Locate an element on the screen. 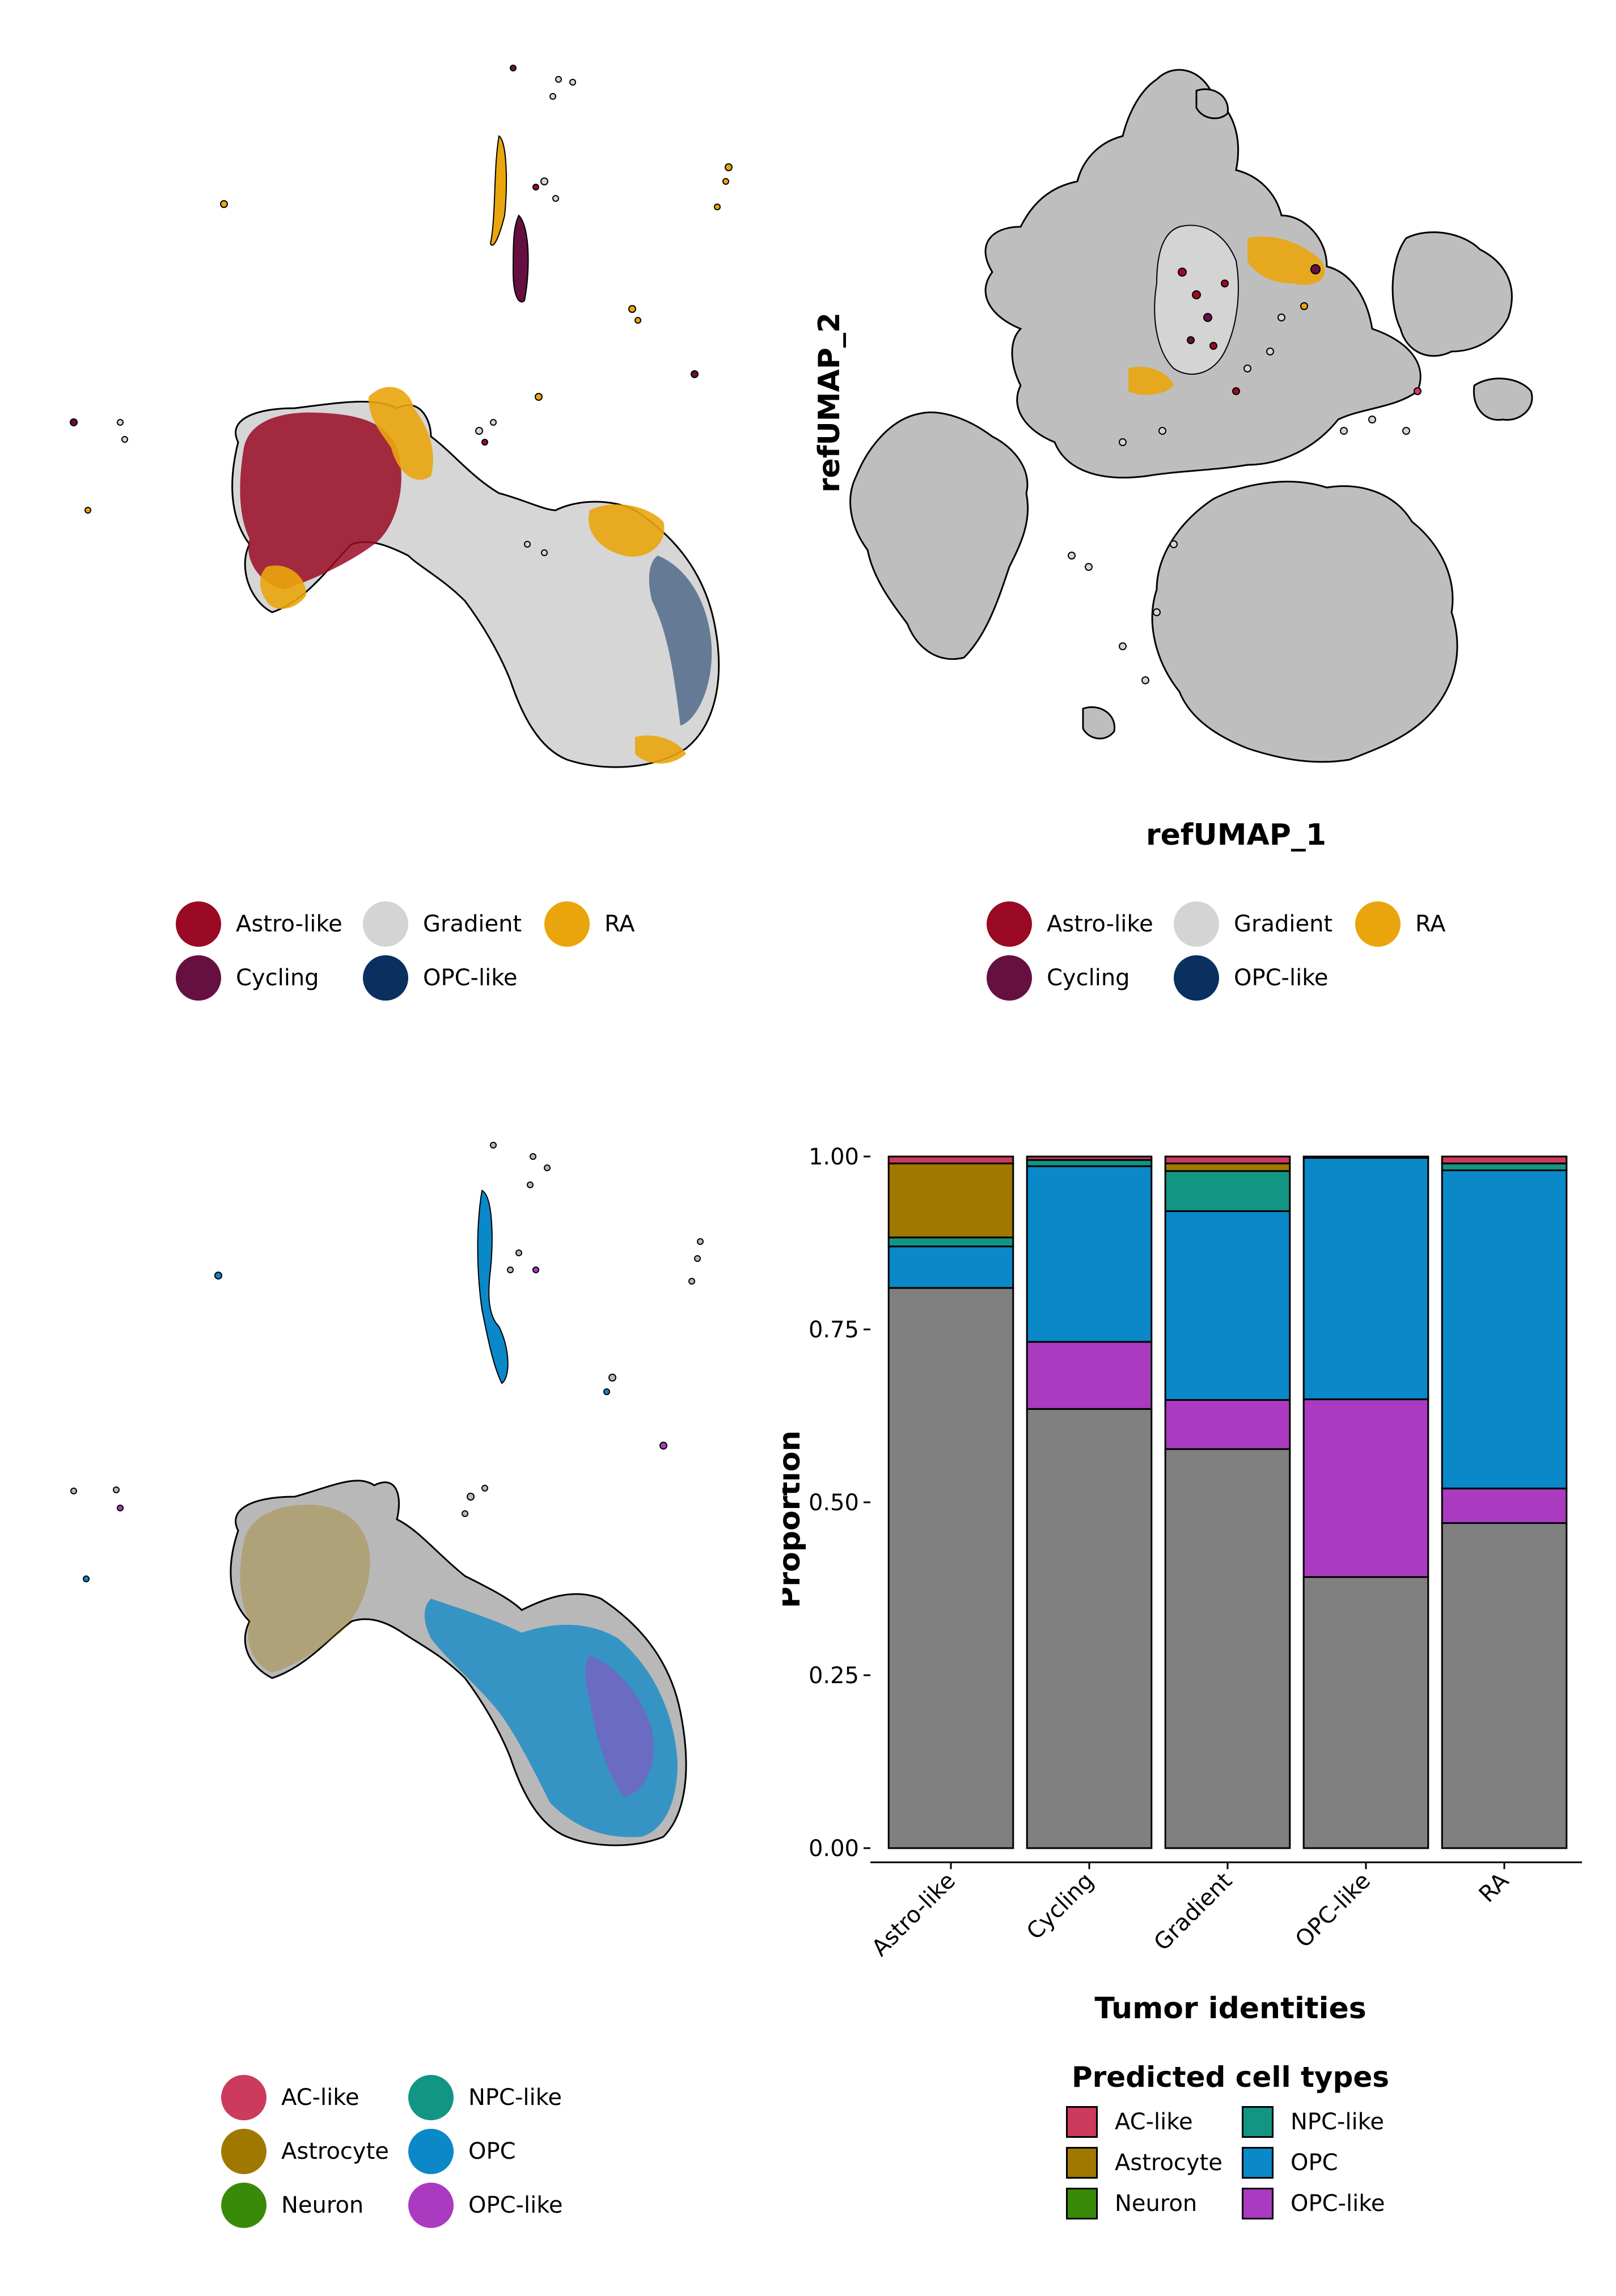 The height and width of the screenshot is (2296, 1616). legend-umap-reference: Astro-like Gradient RA Cycling OPC-like is located at coordinates (1236, 958).